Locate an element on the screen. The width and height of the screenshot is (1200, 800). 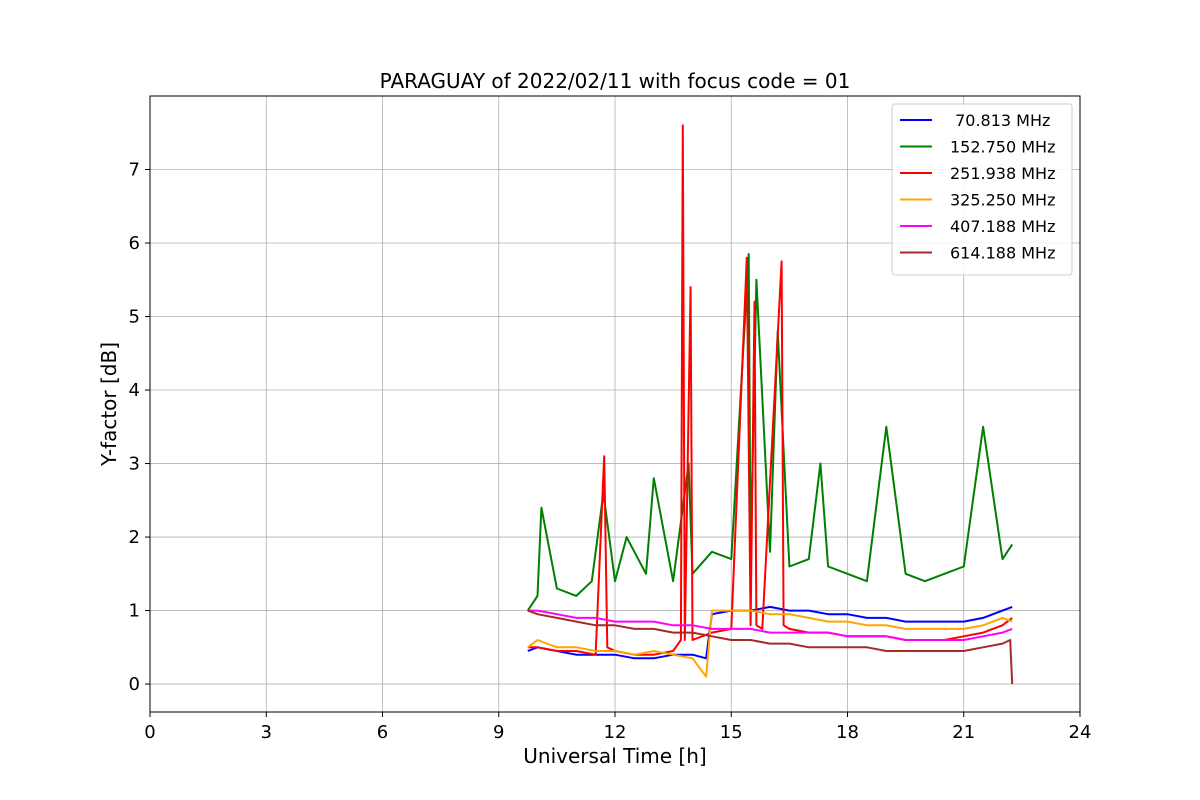
legend-entry: 152.750 MHz is located at coordinates (977, 147).